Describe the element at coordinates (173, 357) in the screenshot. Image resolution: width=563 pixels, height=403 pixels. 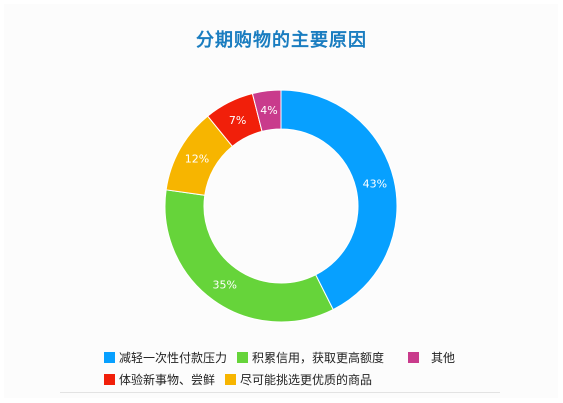
I see `legend-label: 减轻一次性付款压力` at that location.